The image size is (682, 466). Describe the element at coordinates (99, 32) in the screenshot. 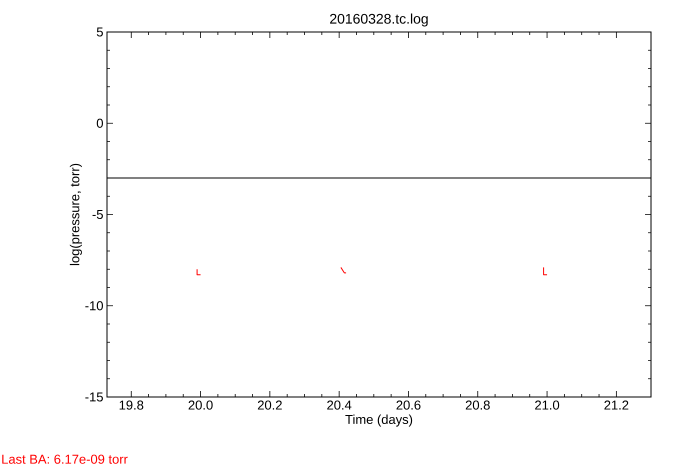

I see `y-tick-label: 5` at that location.